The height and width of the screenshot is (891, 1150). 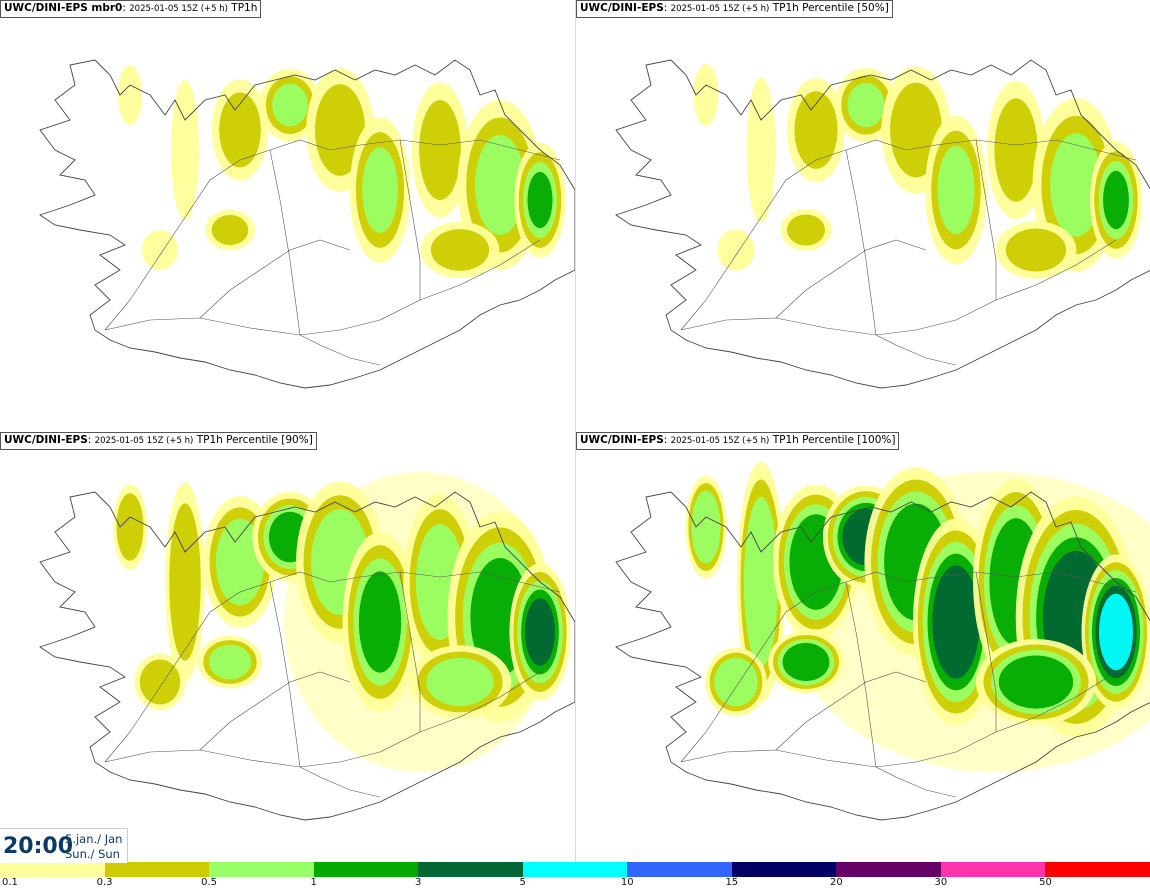 What do you see at coordinates (209, 882) in the screenshot?
I see `colorbar-tick-label: 0.5` at bounding box center [209, 882].